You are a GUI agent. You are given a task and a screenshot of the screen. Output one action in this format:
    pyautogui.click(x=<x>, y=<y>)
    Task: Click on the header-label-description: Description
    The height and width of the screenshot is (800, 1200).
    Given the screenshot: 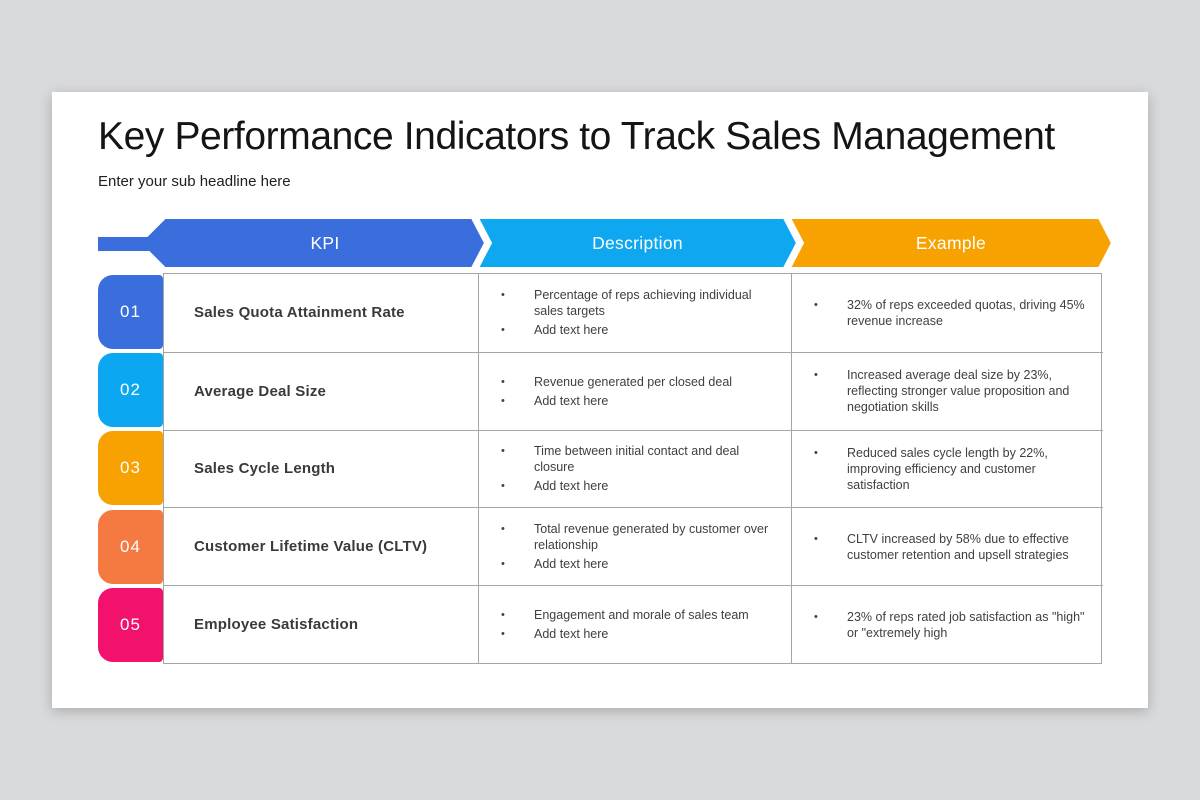 What is the action you would take?
    pyautogui.click(x=637, y=242)
    